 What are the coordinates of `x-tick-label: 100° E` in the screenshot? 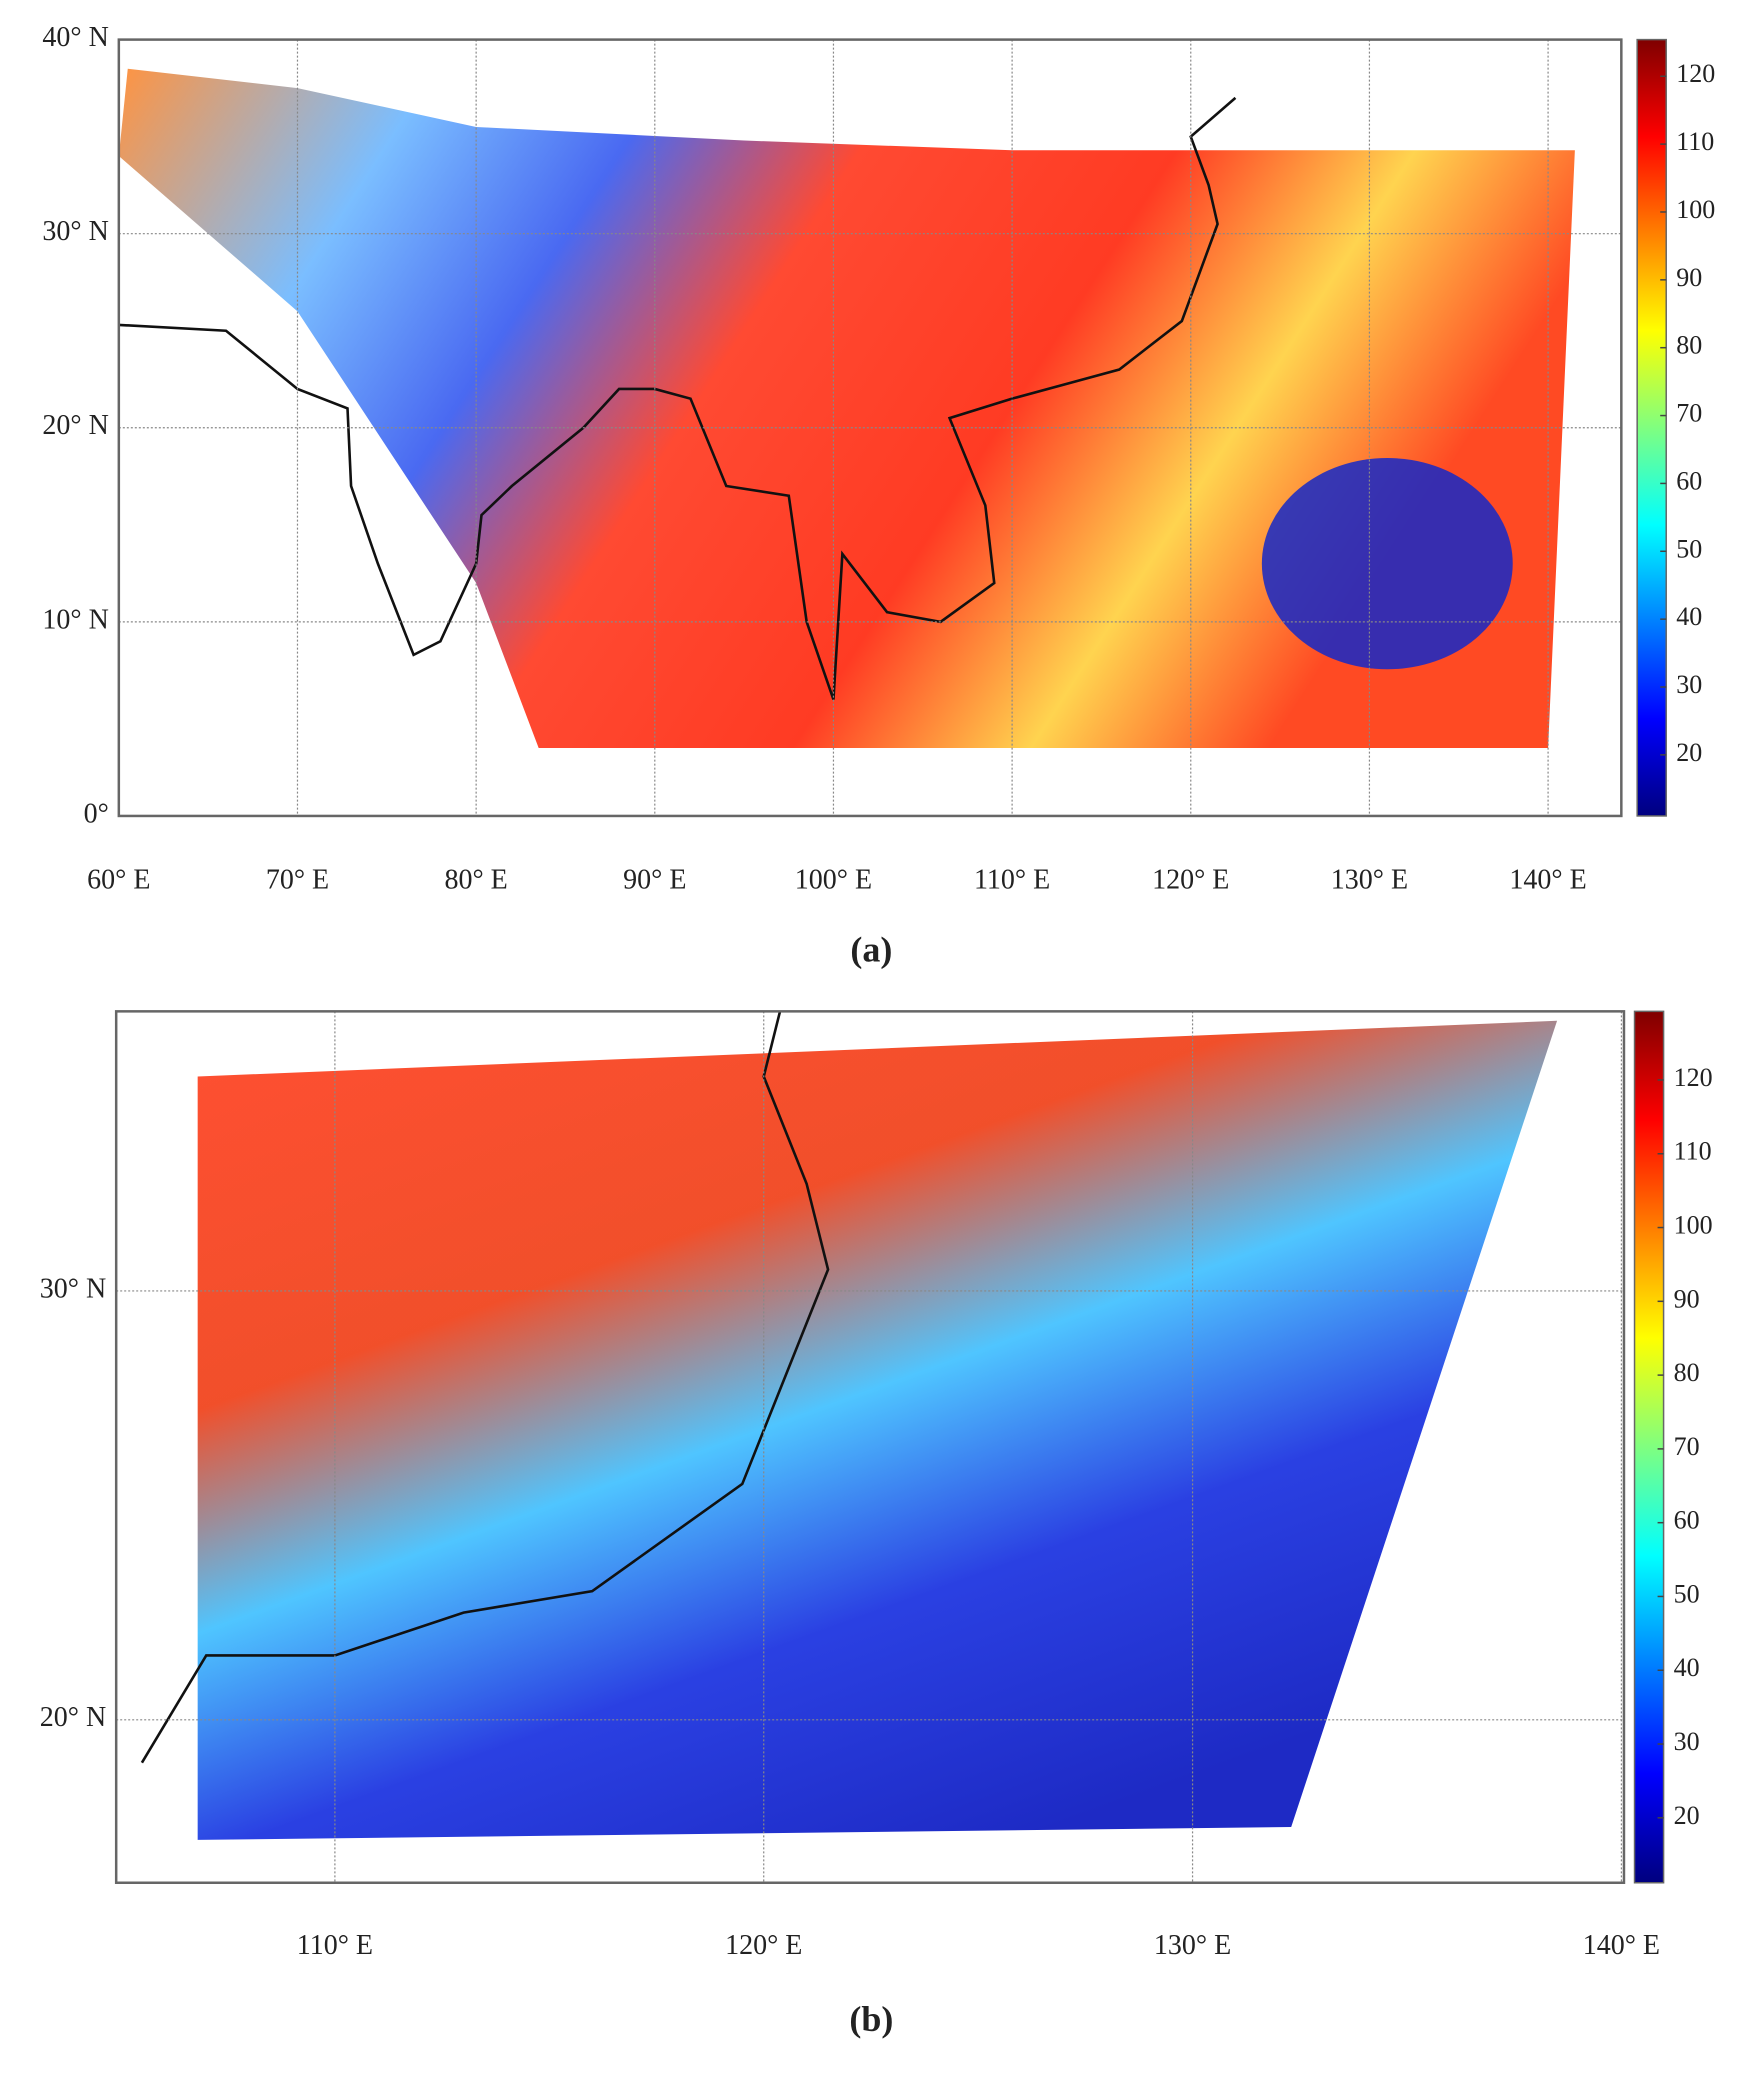 It's located at (833, 879).